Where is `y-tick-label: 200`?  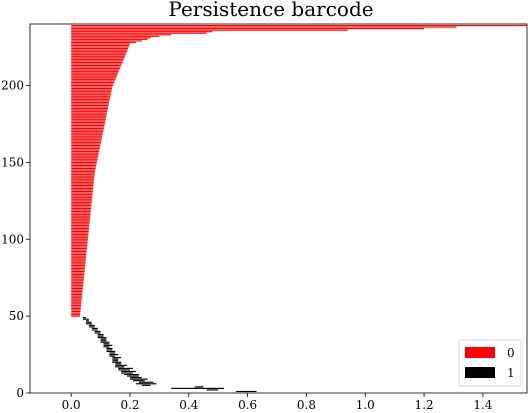 y-tick-label: 200 is located at coordinates (12, 86).